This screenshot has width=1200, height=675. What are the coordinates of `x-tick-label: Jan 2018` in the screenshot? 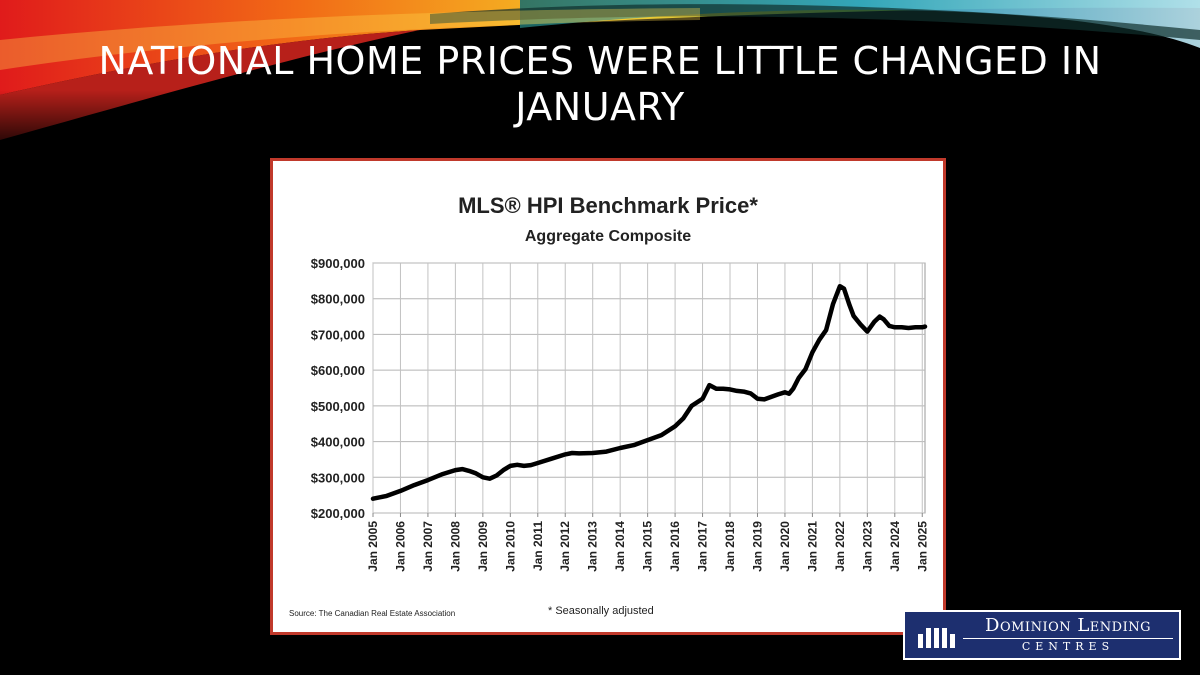 It's located at (730, 546).